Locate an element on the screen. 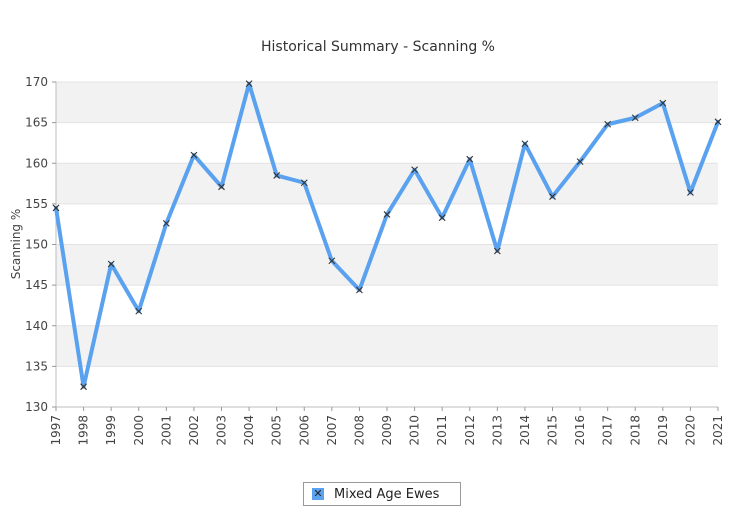 The height and width of the screenshot is (518, 734). x-tick-label: 2019 is located at coordinates (663, 430).